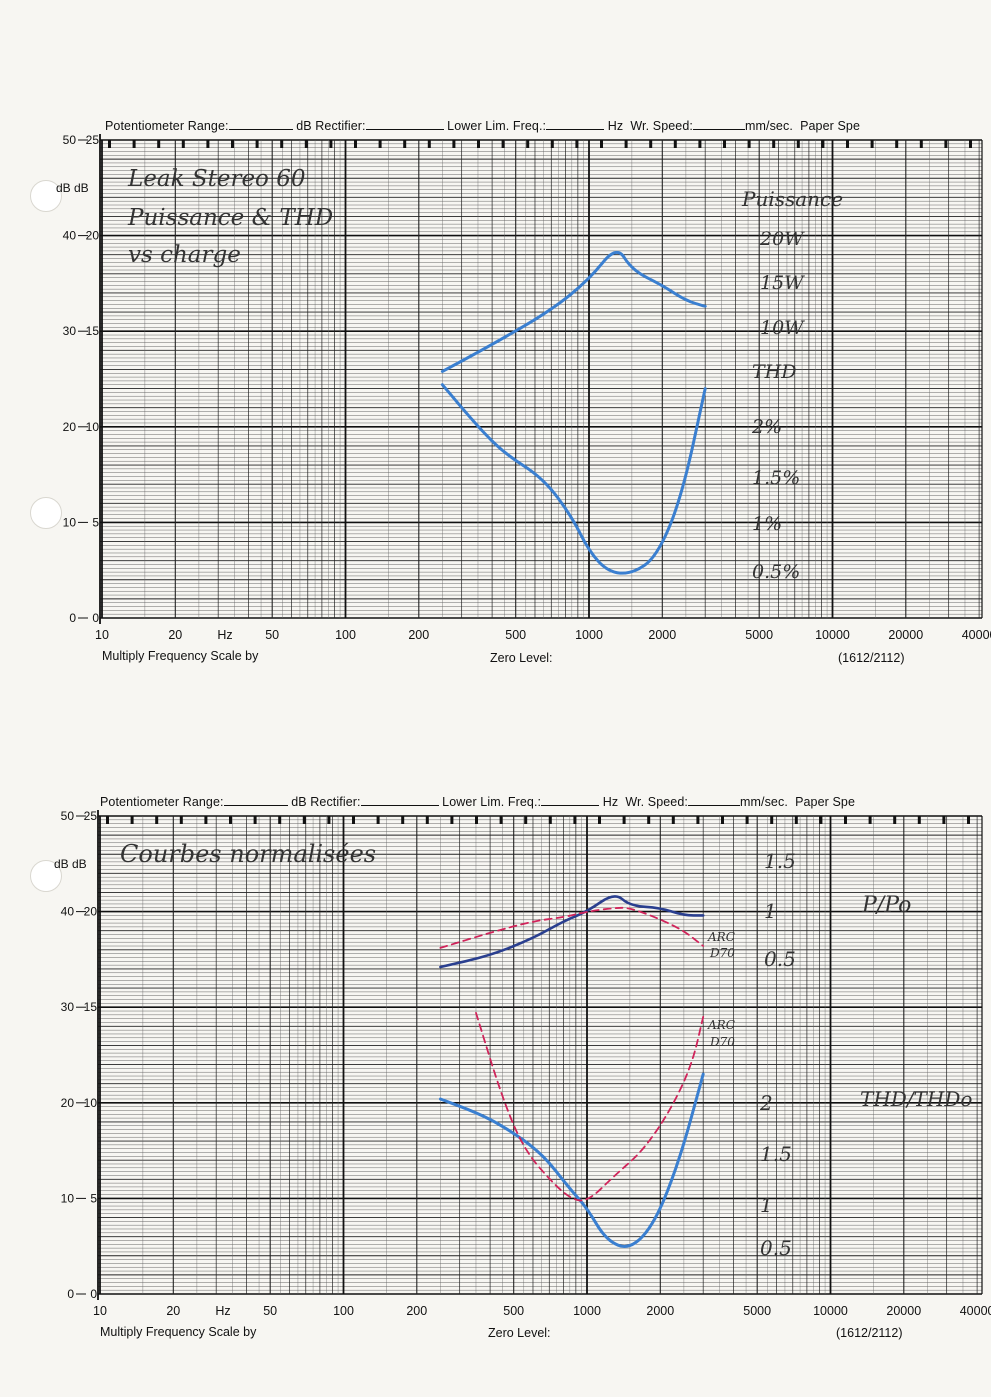 This screenshot has width=991, height=1397. What do you see at coordinates (903, 1311) in the screenshot?
I see `x-tick-label: 20000` at bounding box center [903, 1311].